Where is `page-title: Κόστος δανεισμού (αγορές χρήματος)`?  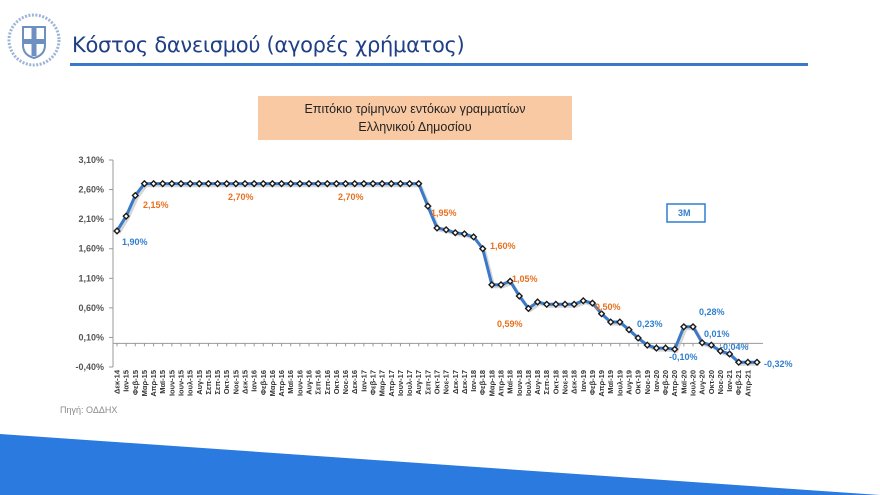
page-title: Κόστος δανεισμού (αγορές χρήματος) is located at coordinates (268, 45).